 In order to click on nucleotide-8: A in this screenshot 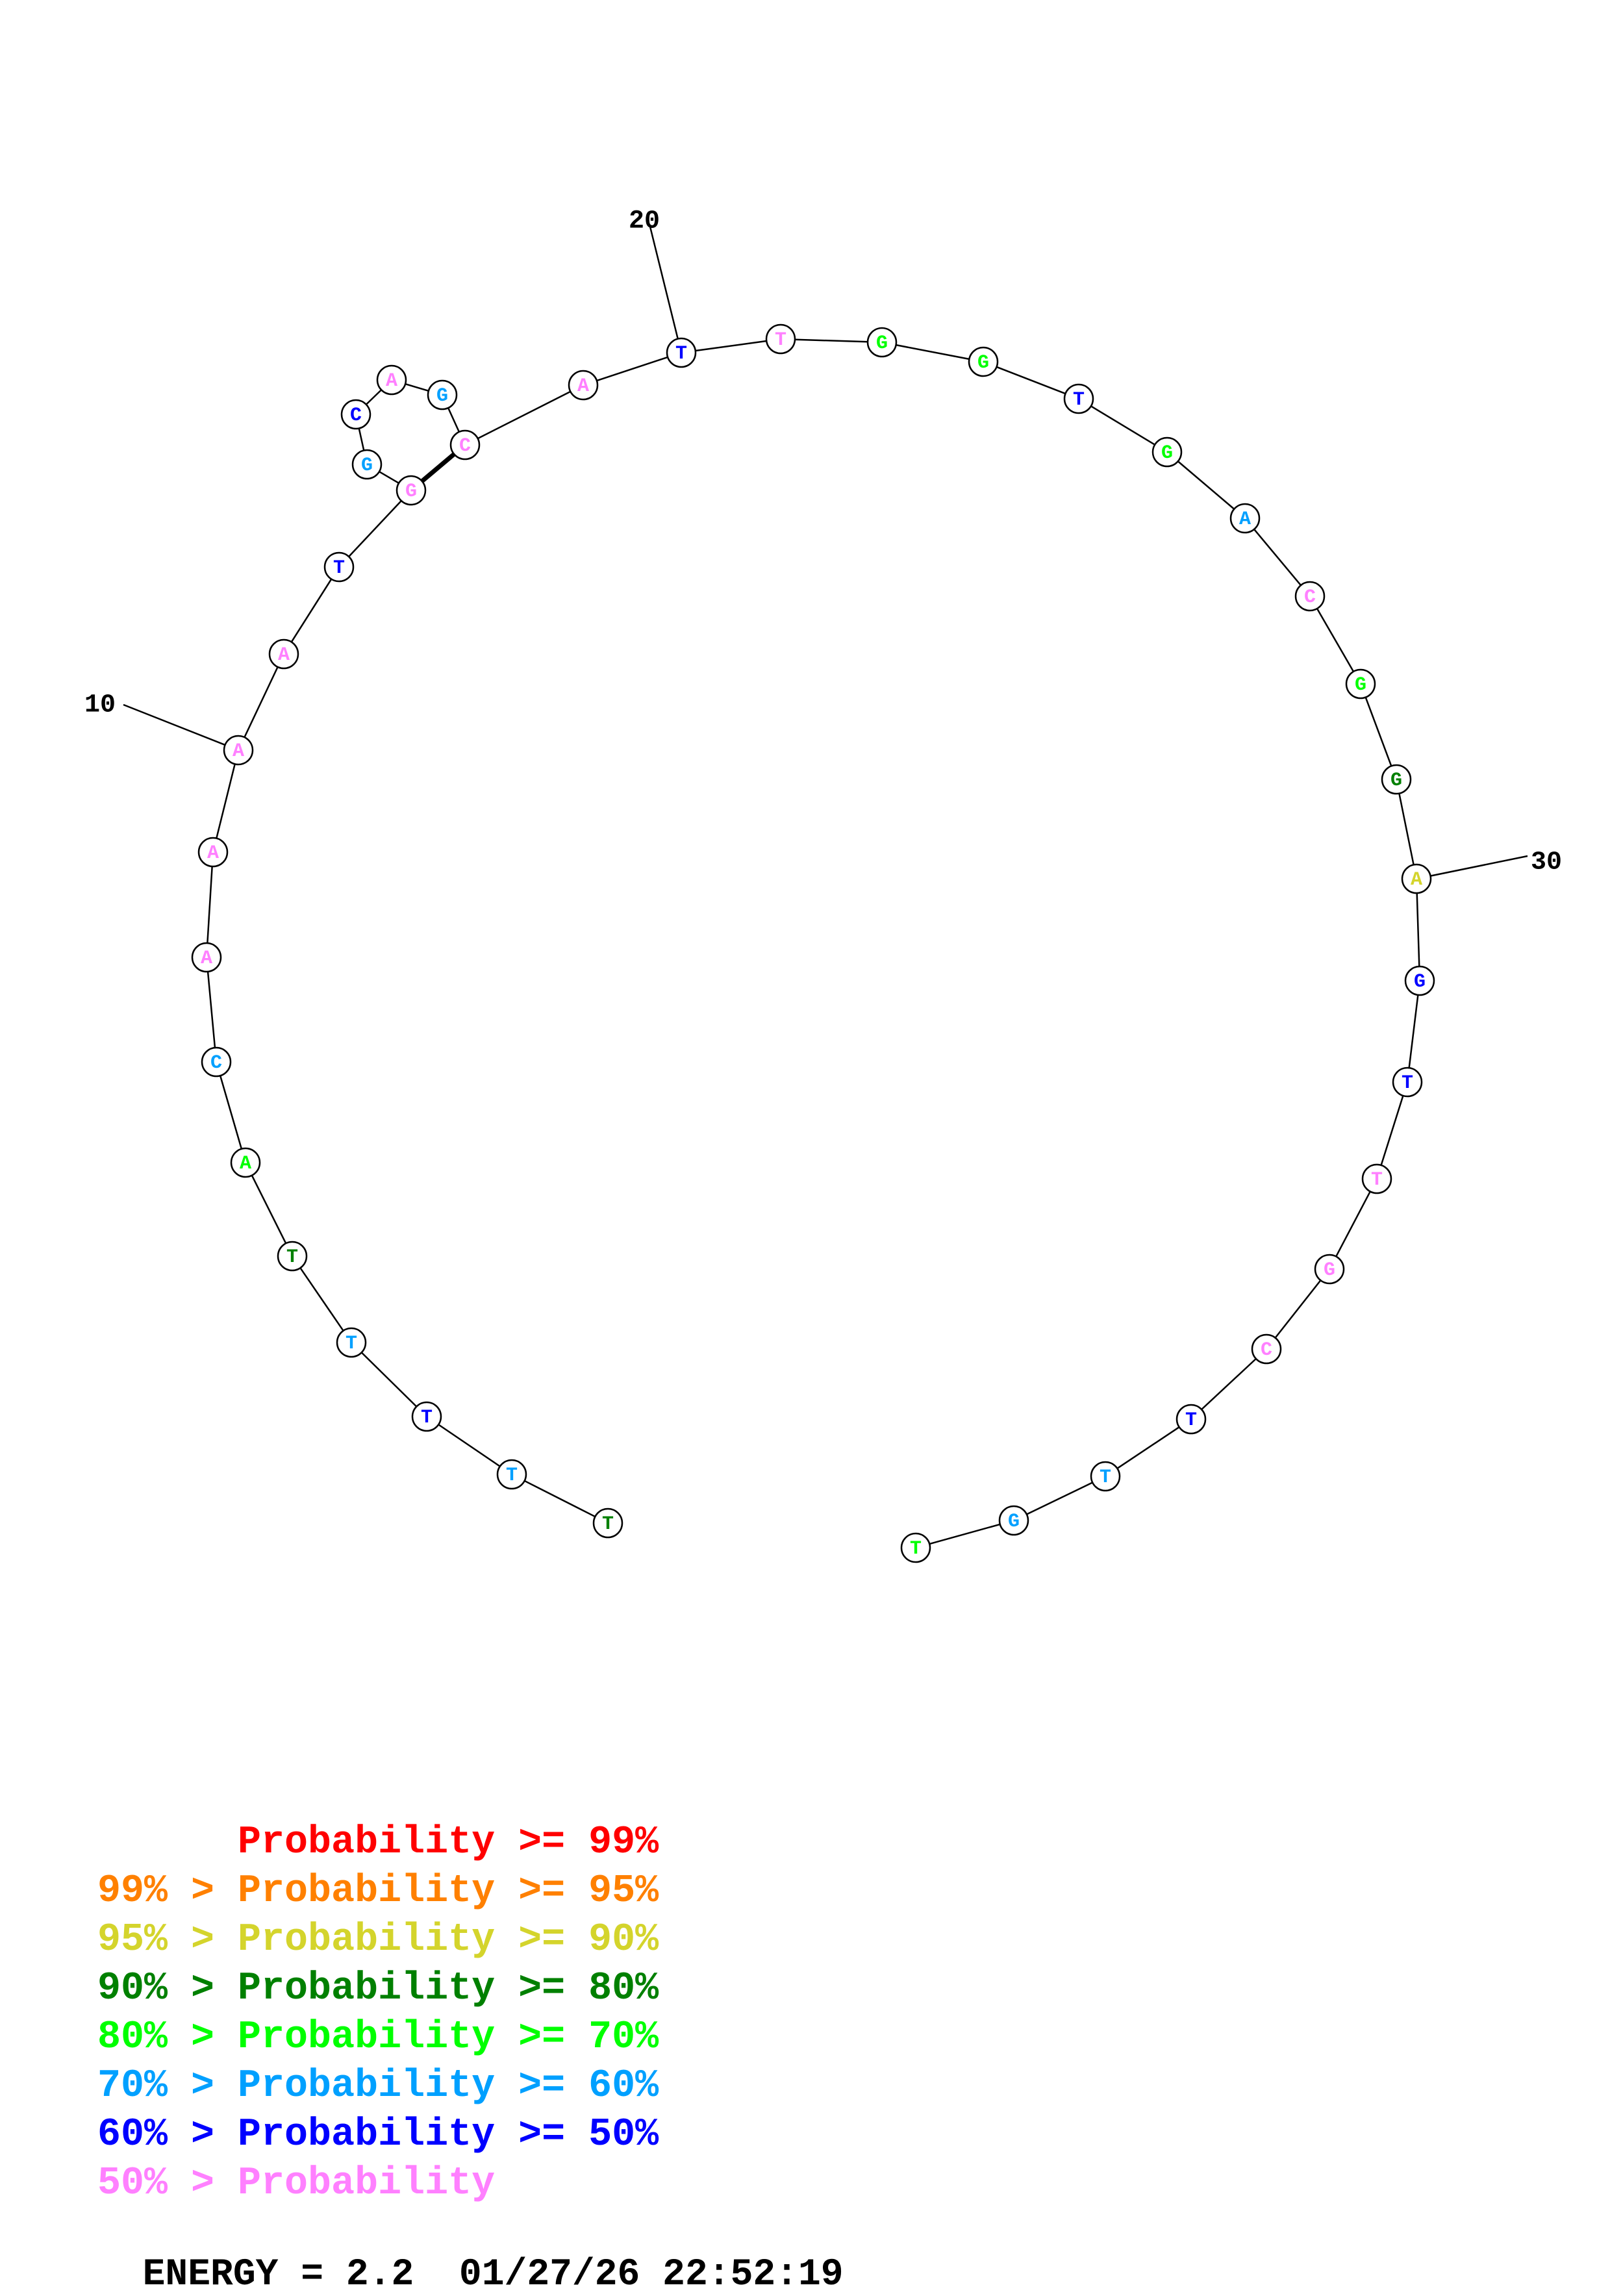, I will do `click(206, 957)`.